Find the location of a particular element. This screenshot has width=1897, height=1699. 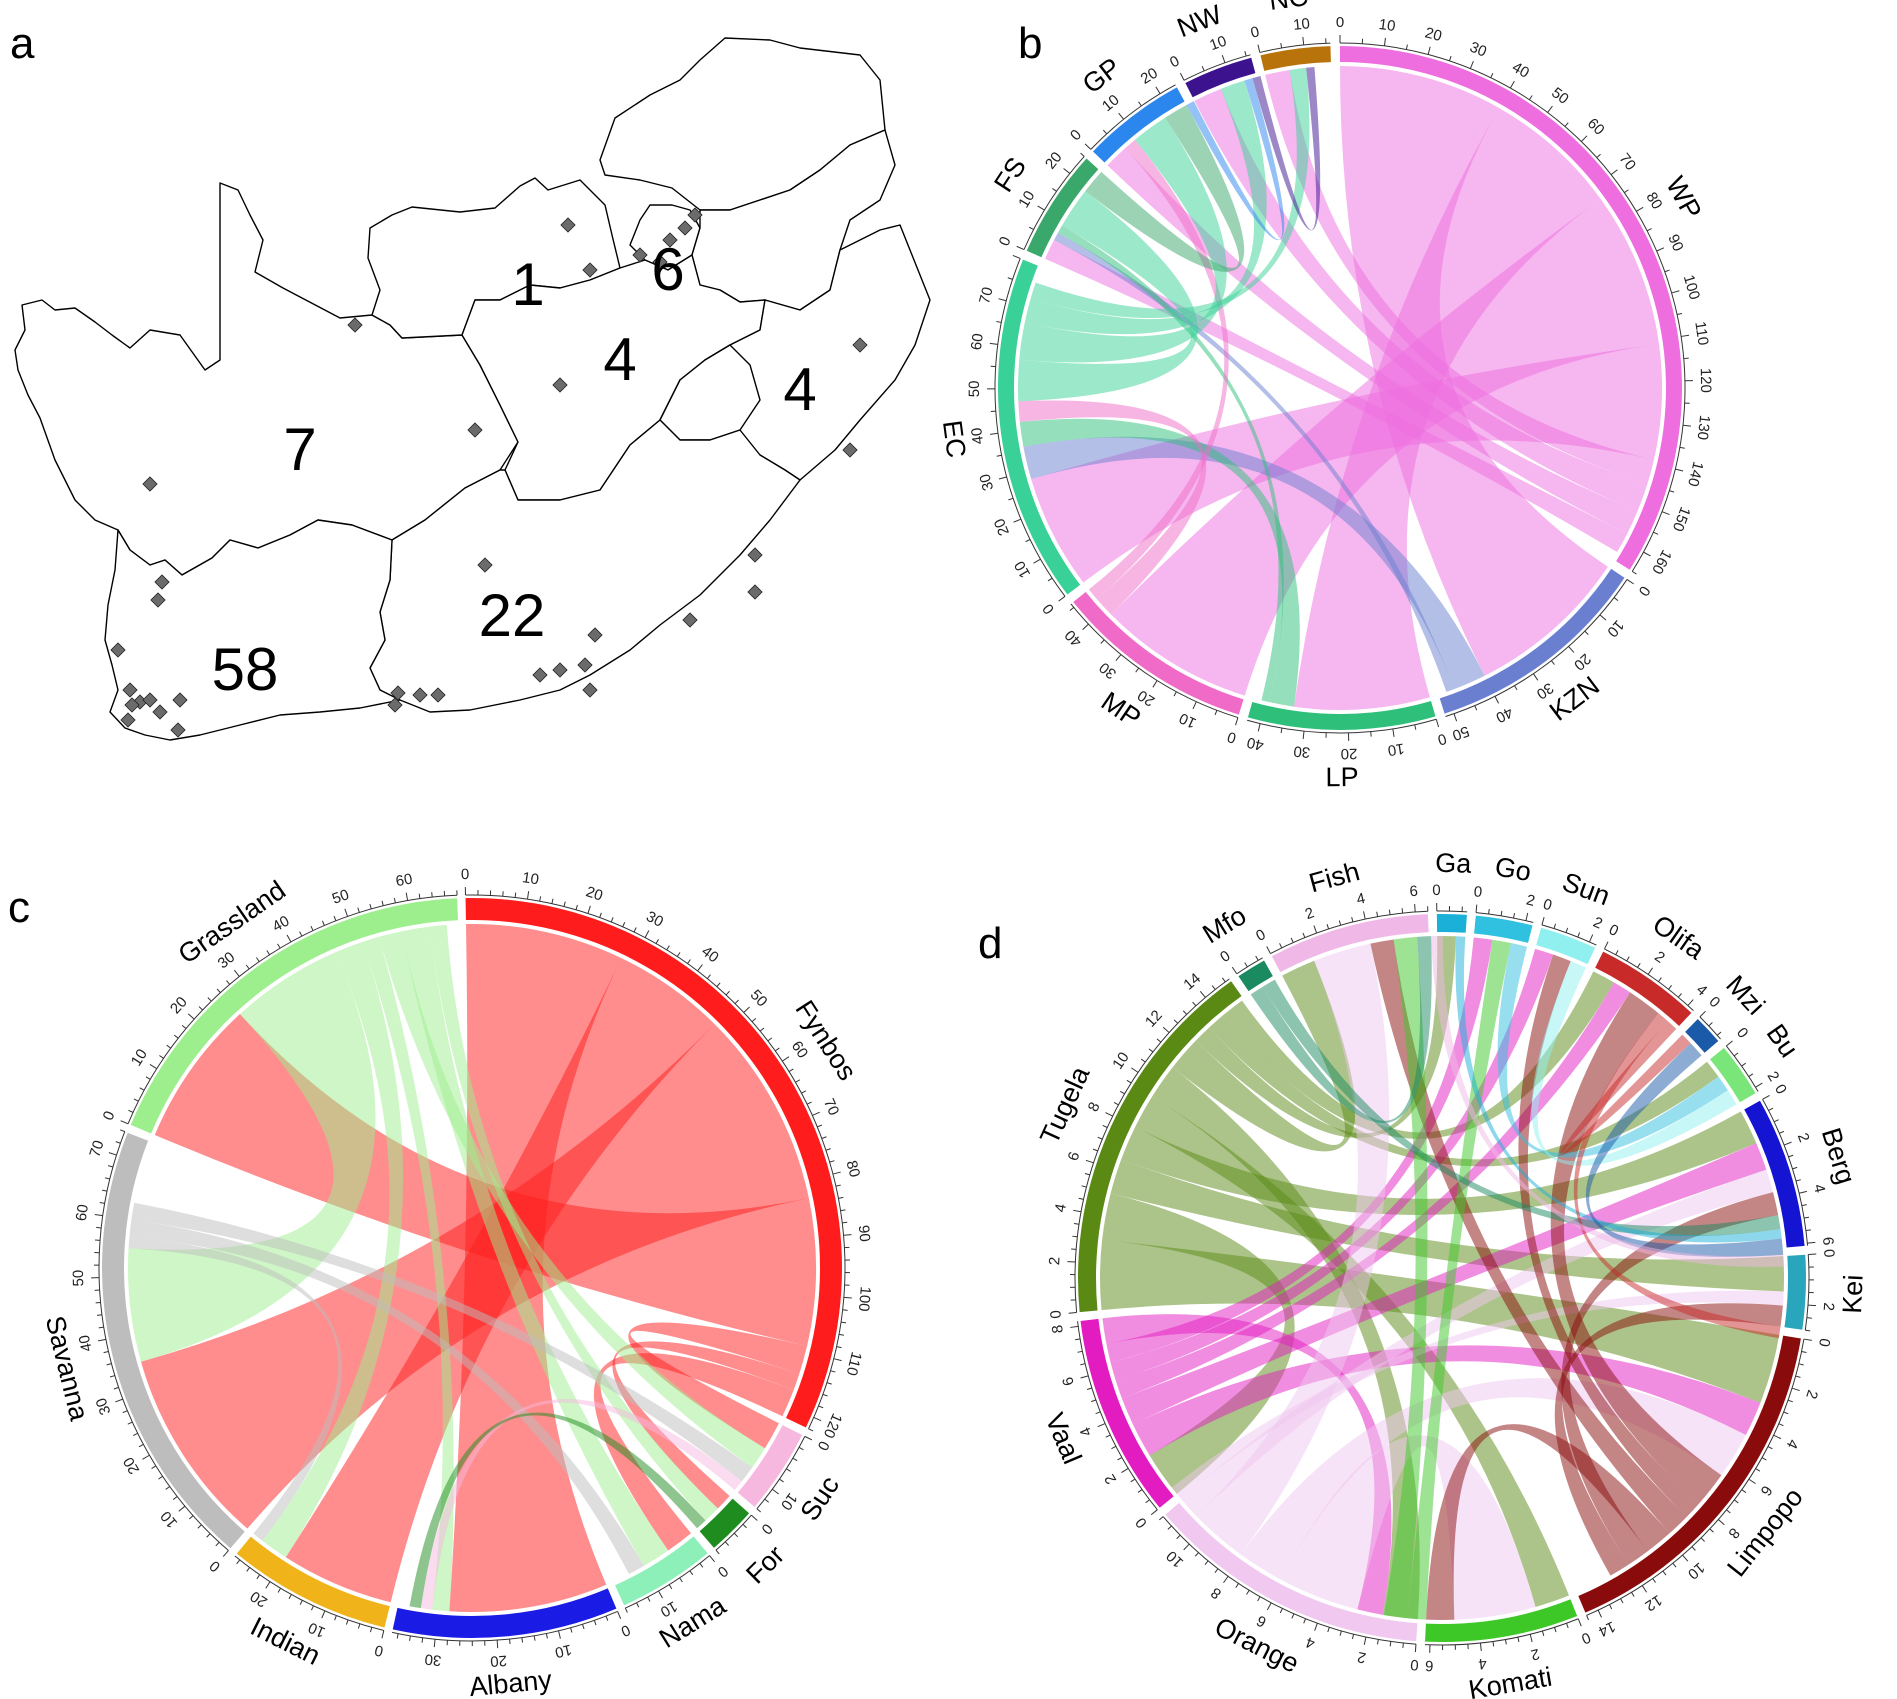

tick-label-WP: 40 is located at coordinates (1520, 70).